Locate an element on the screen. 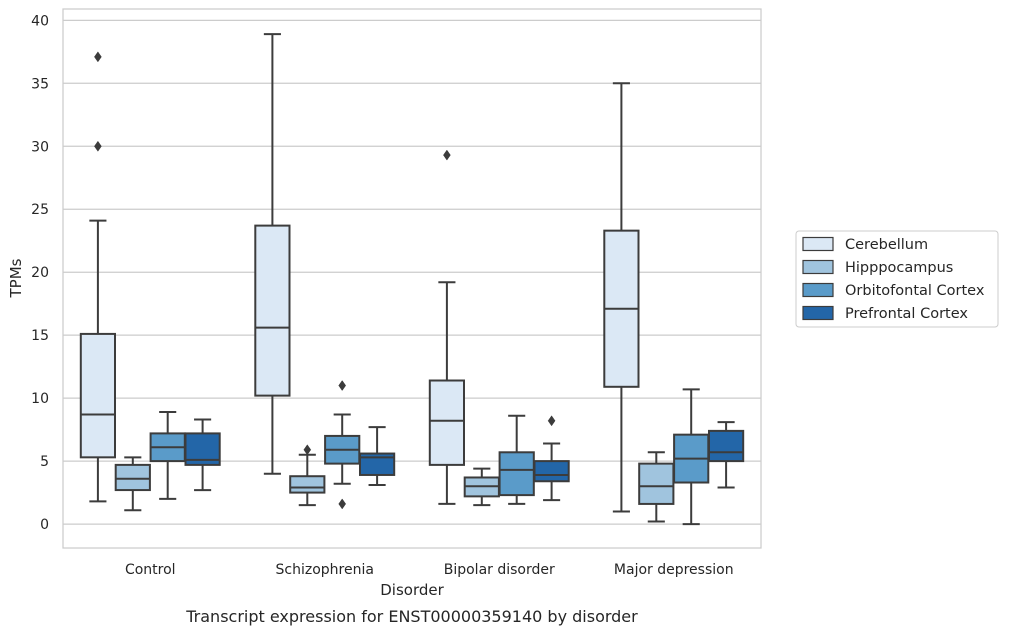  y-tick-label: 0 is located at coordinates (44, 525).